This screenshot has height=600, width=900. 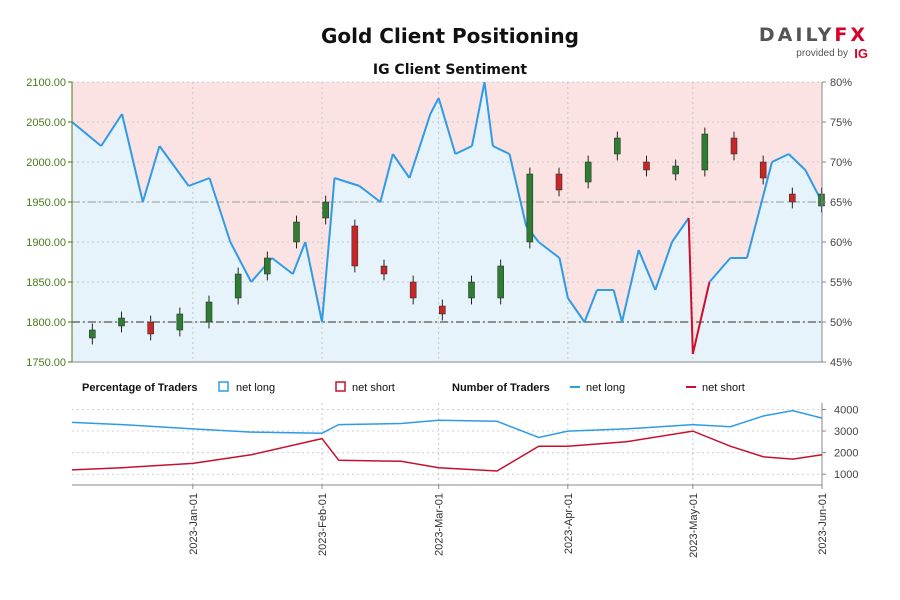 What do you see at coordinates (841, 163) in the screenshot?
I see `percent-tick-label: 70%` at bounding box center [841, 163].